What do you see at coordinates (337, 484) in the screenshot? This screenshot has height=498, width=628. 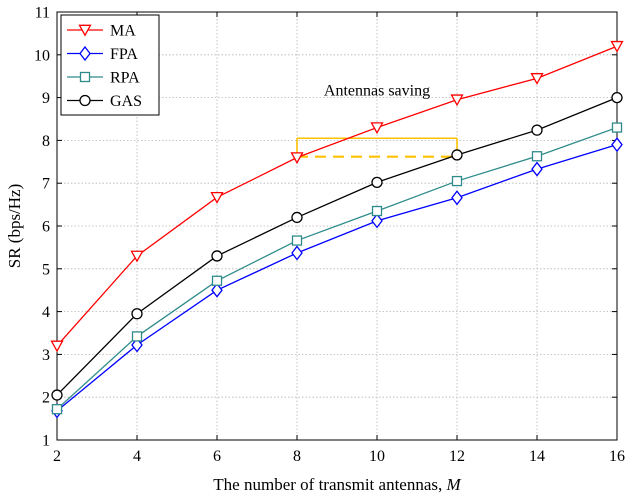 I see `x-axis-label: The number of transmit antennas, M` at bounding box center [337, 484].